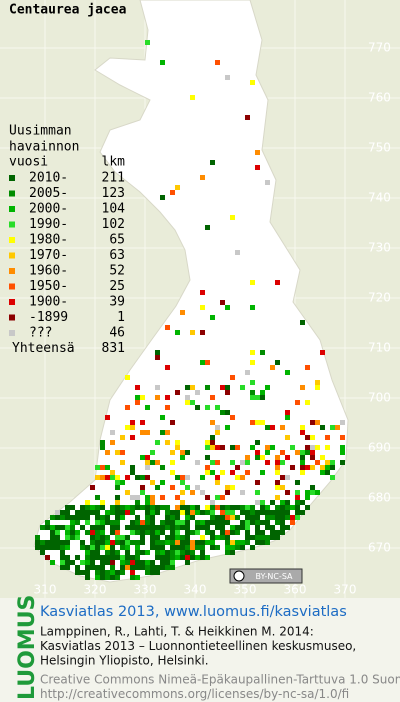 The image size is (400, 702). Describe the element at coordinates (266, 576) in the screenshot. I see `license-badge: BY-NC-SA` at that location.